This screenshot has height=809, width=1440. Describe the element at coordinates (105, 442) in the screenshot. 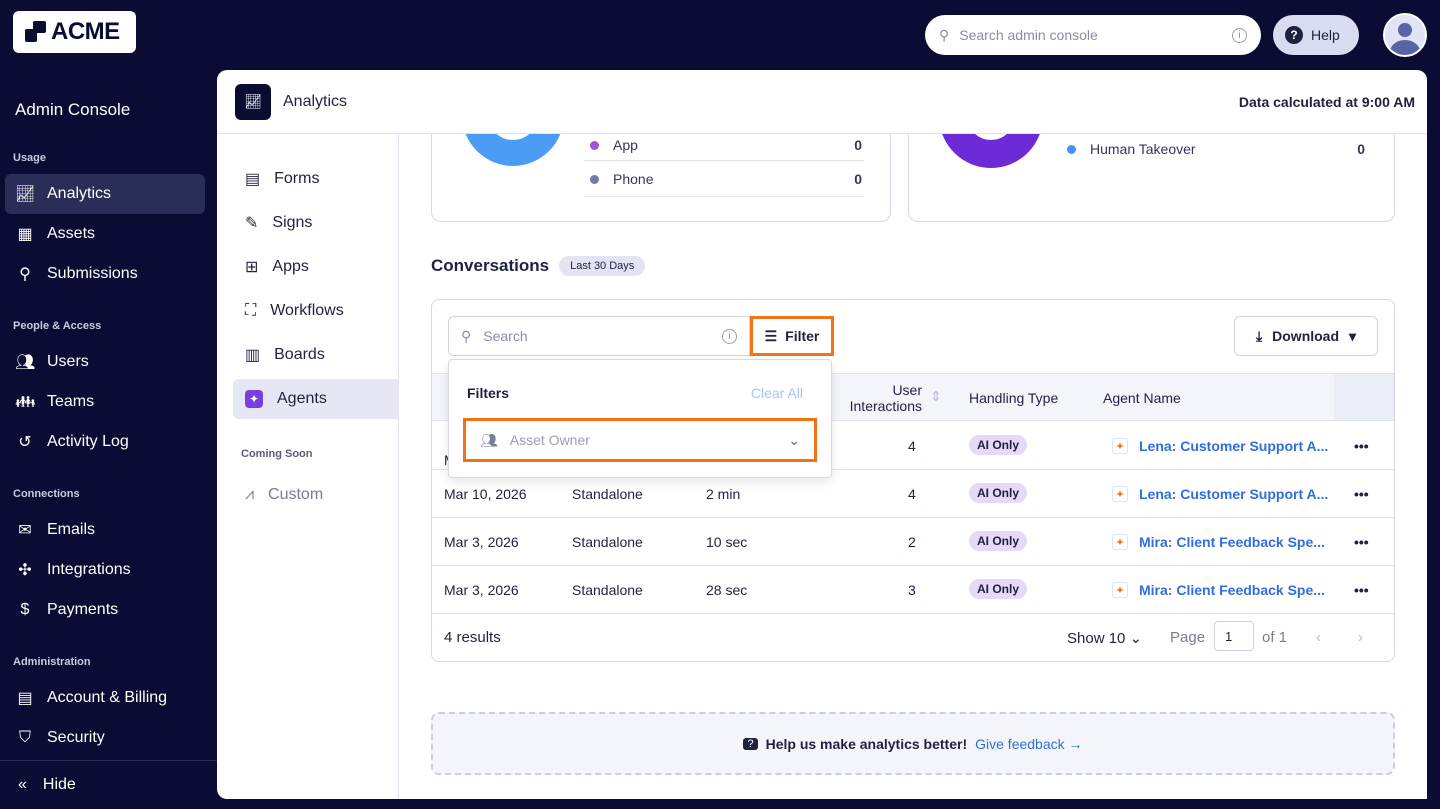

I see `sidebar-item-activity-log: ↺ Activity Log` at that location.